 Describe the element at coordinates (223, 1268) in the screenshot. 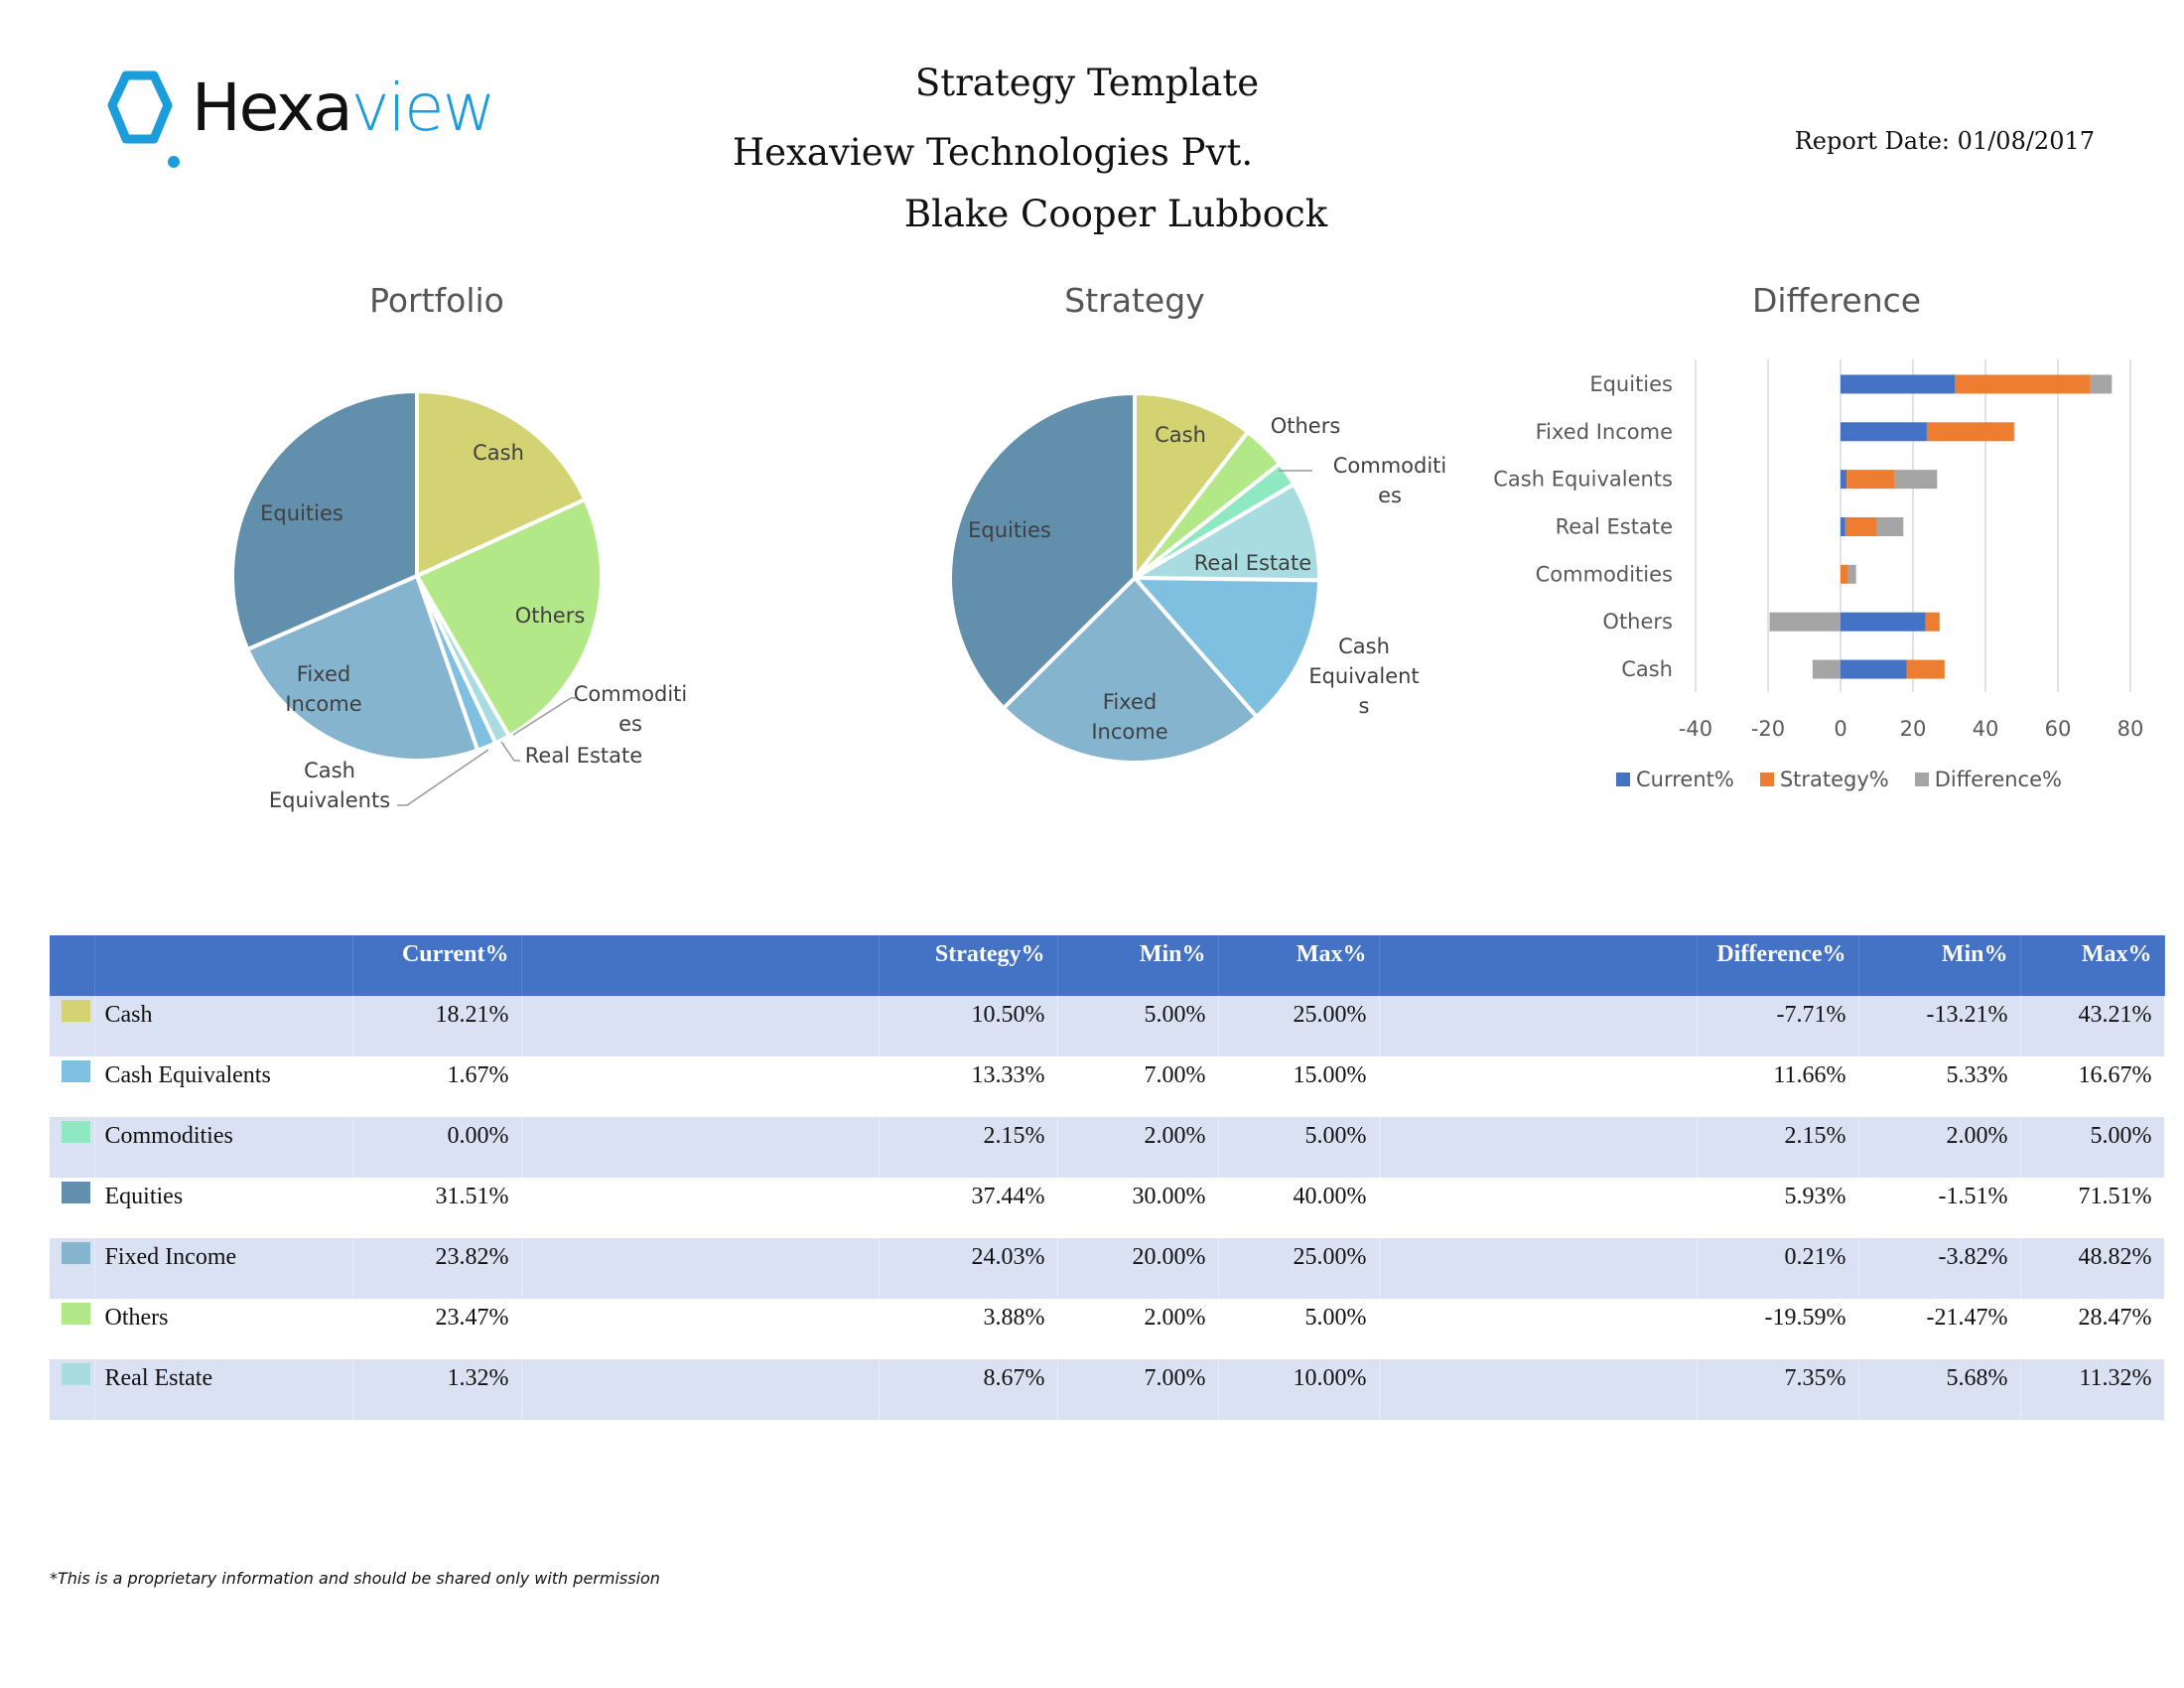

I see `asset-name: Fixed Income` at that location.